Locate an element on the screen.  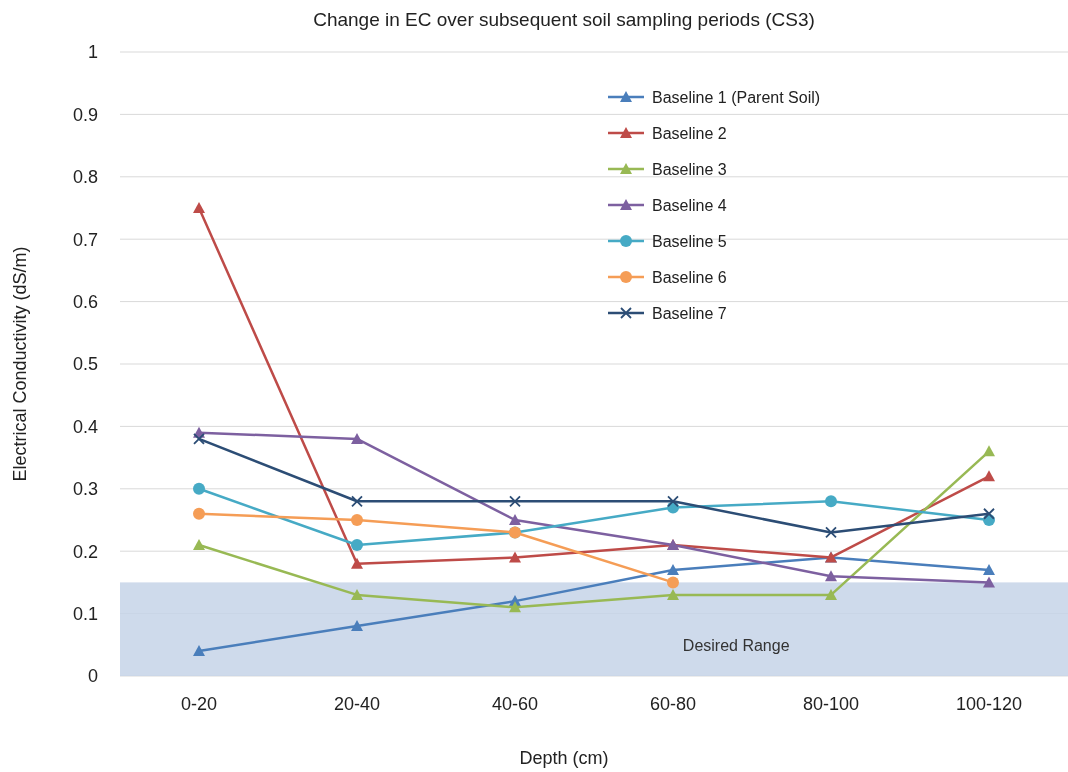
legend-label: Baseline 5 is located at coordinates (689, 241).